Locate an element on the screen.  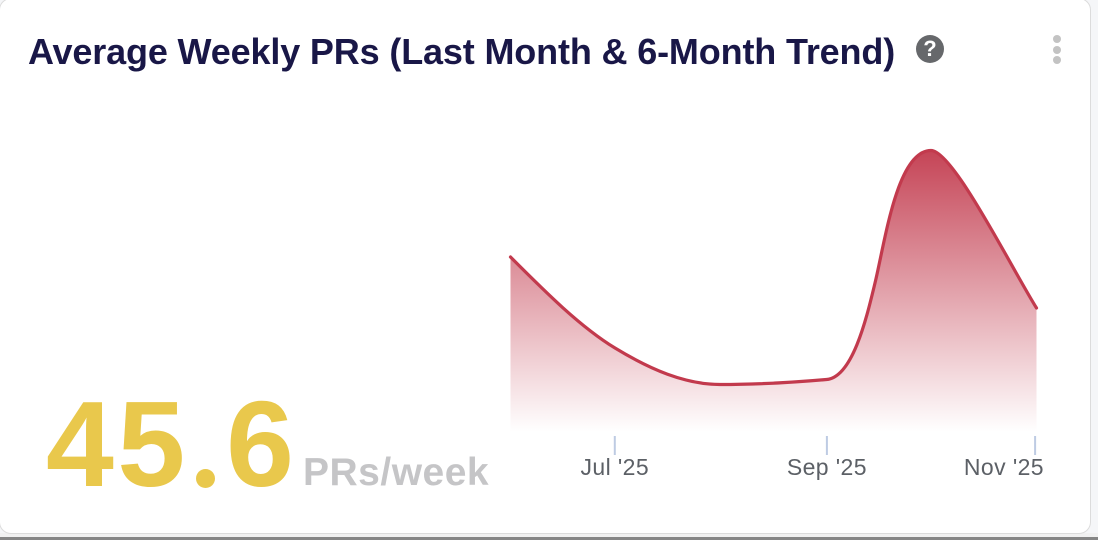
svg-text: Jul '25 is located at coordinates (615, 467).